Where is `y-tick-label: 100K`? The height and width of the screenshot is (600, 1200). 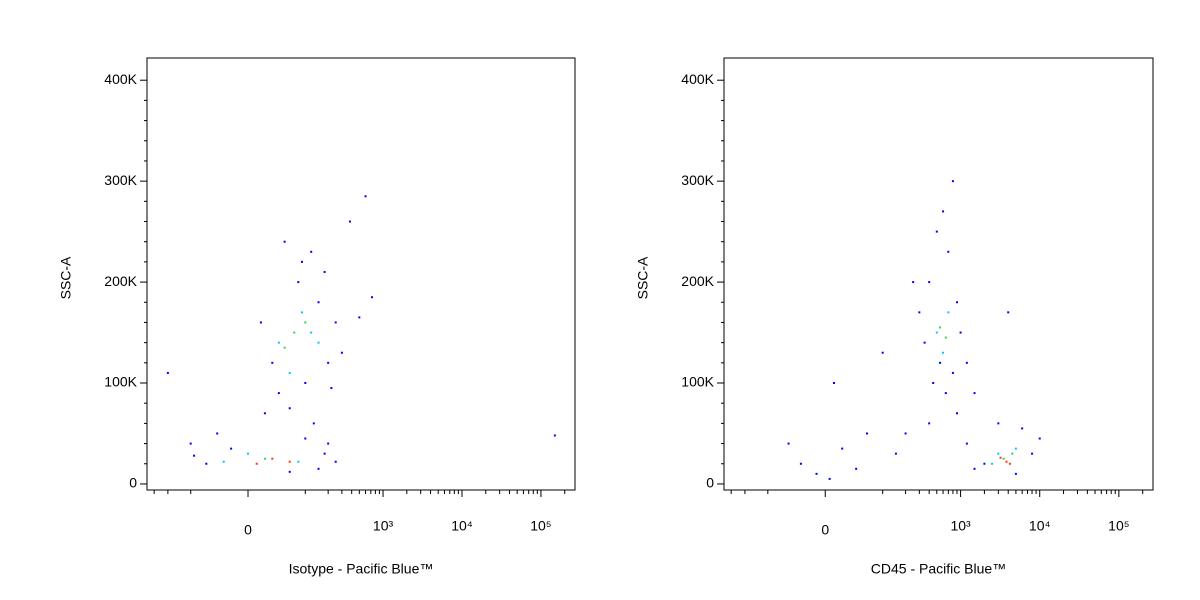 y-tick-label: 100K is located at coordinates (120, 382).